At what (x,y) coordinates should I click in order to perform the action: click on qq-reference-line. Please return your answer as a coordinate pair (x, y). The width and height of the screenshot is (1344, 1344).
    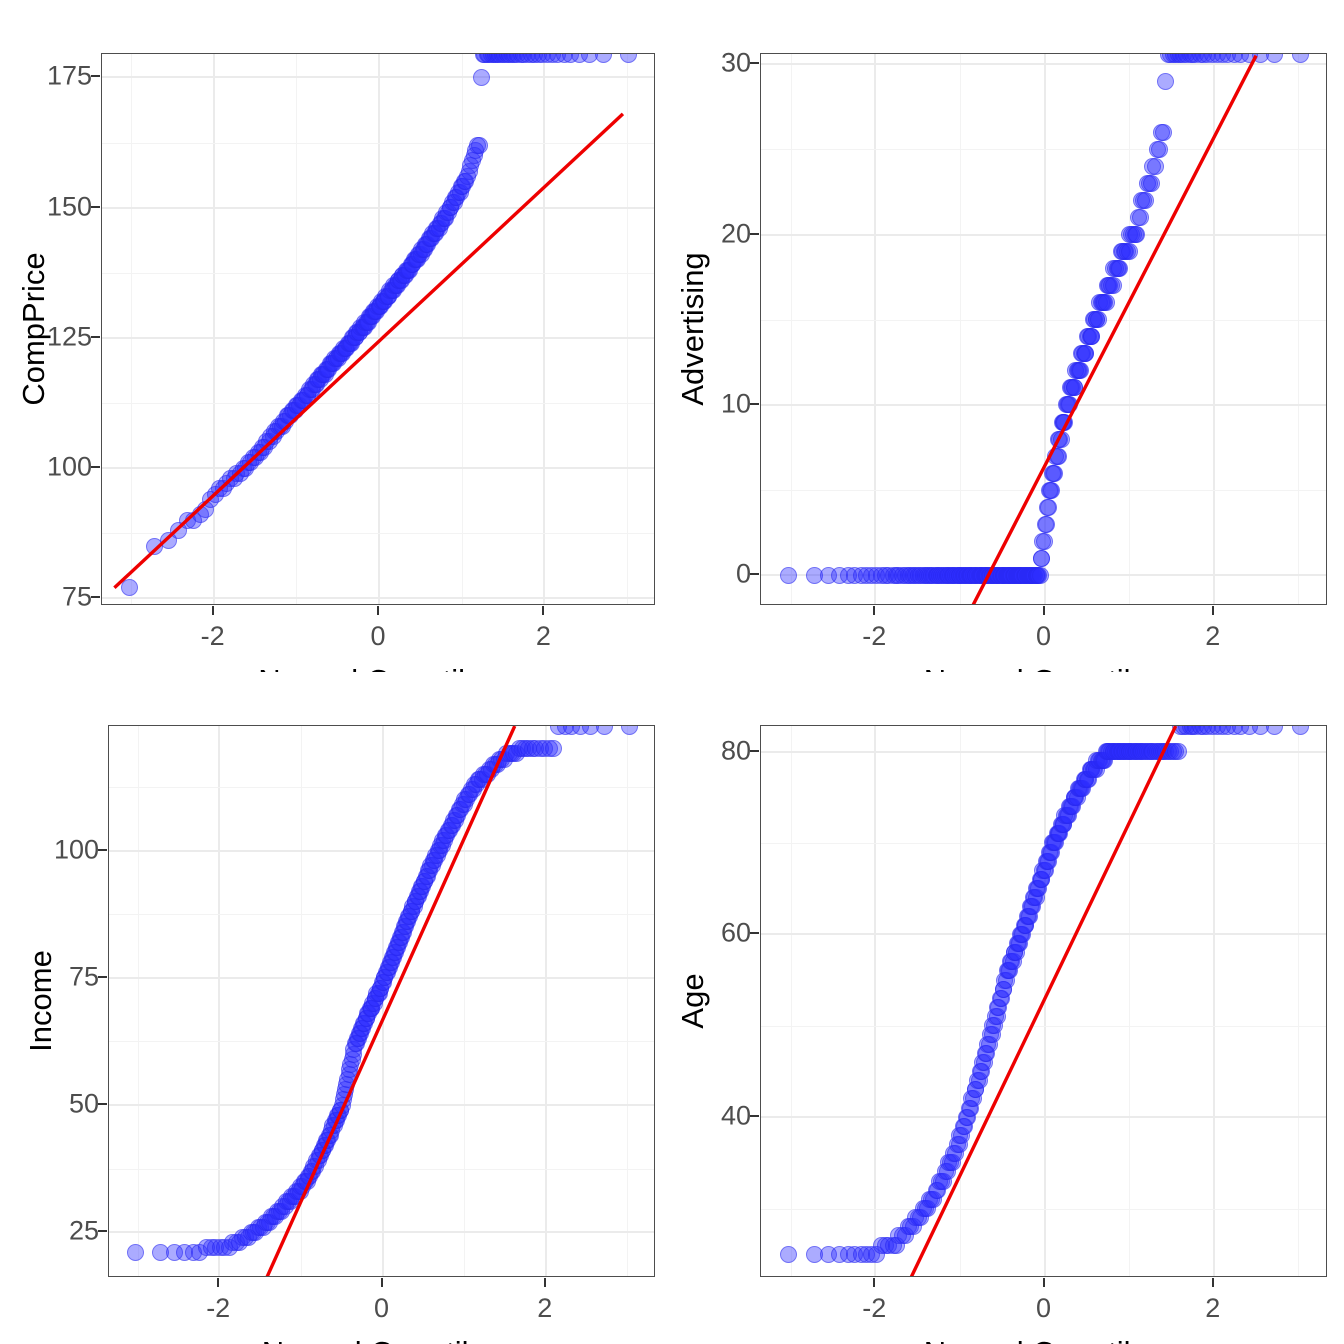
    Looking at the image, I should click on (1114, 329).